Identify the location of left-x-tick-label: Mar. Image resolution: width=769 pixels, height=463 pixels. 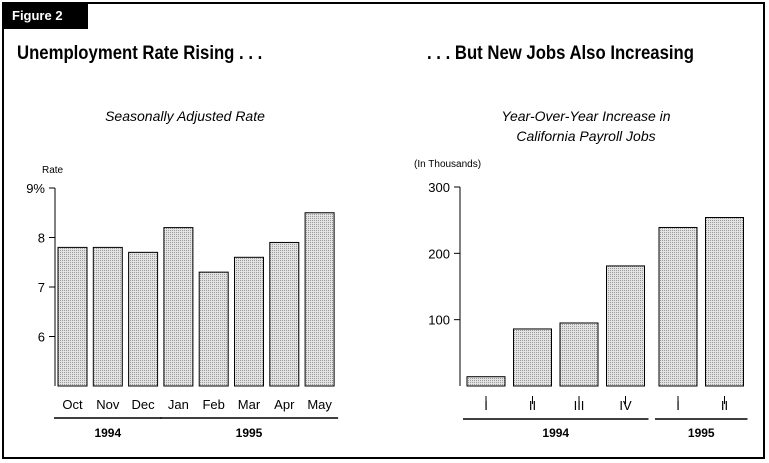
(249, 404).